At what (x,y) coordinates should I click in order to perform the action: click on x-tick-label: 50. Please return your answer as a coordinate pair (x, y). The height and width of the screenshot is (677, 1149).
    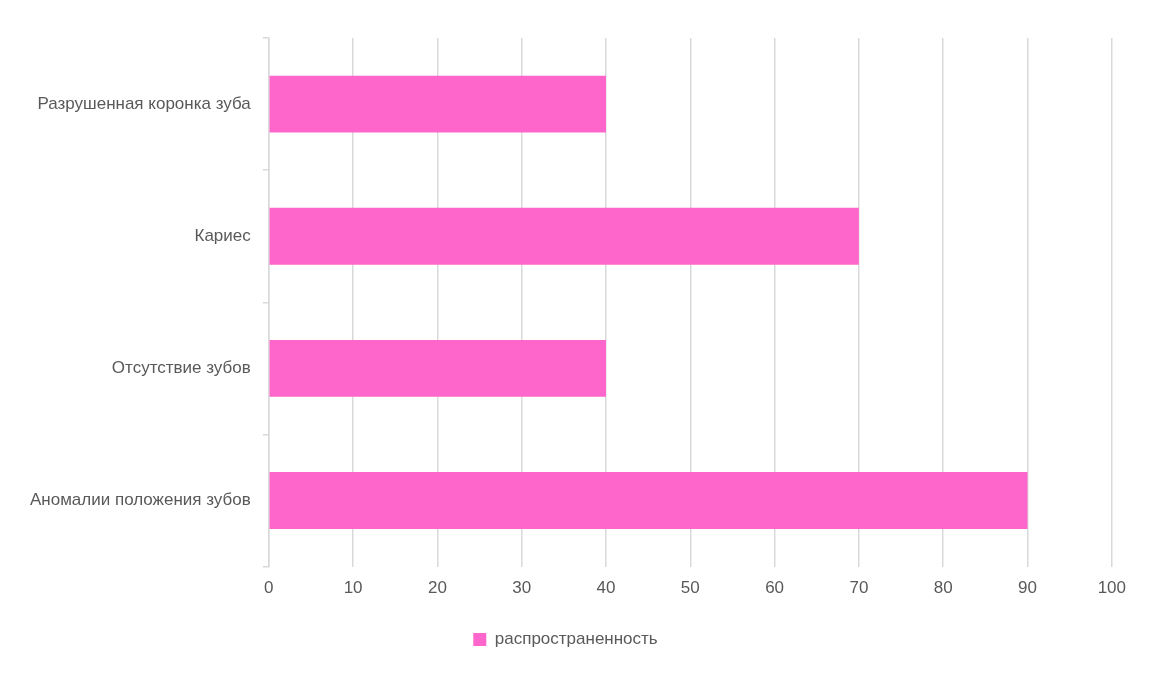
    Looking at the image, I should click on (690, 588).